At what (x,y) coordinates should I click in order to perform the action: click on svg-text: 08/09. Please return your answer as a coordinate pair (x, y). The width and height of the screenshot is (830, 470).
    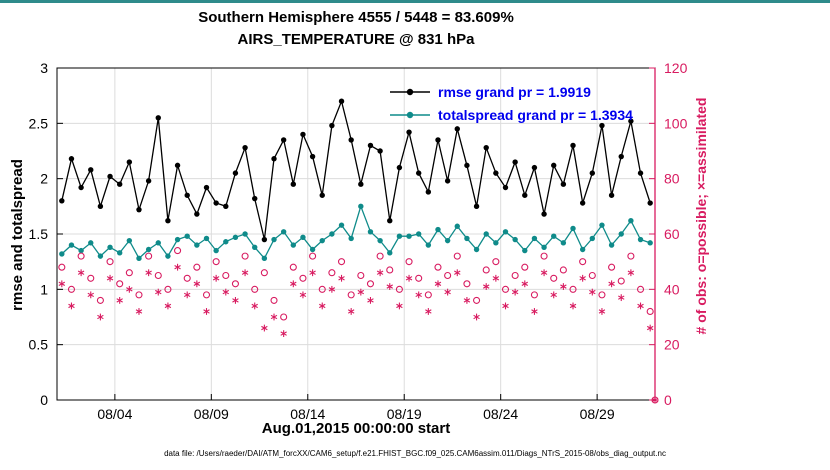
    Looking at the image, I should click on (211, 414).